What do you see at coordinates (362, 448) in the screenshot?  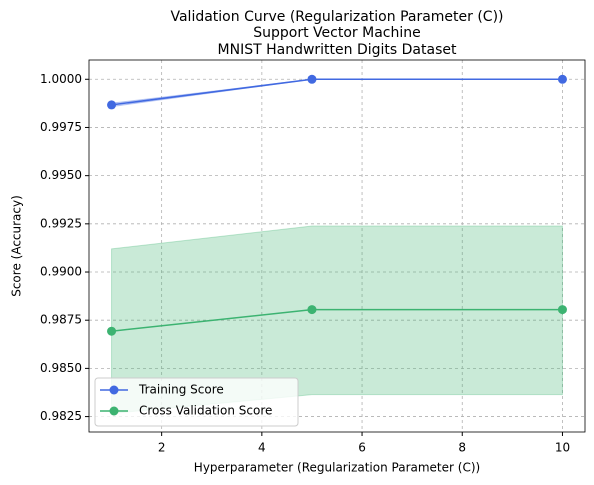 I see `x-tick-label: 6` at bounding box center [362, 448].